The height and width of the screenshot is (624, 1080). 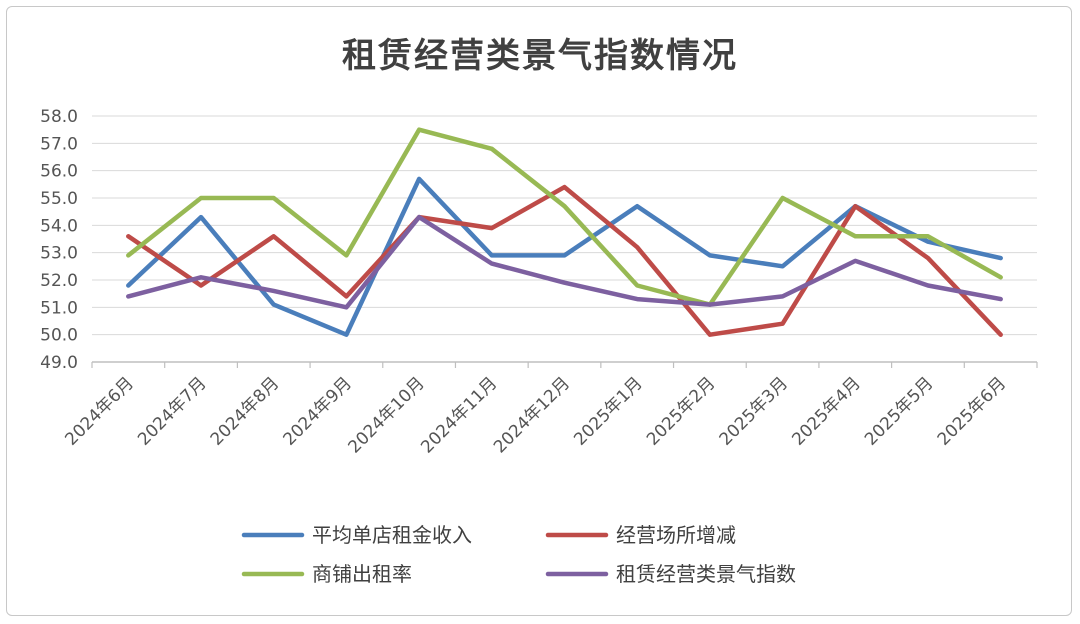 I want to click on x-tick-label: 2024年10月, so click(x=387, y=415).